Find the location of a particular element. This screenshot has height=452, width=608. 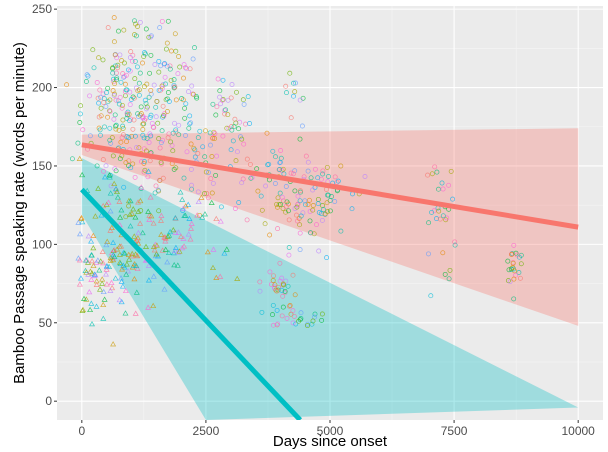

y-tick-label: 150 is located at coordinates (42, 166).